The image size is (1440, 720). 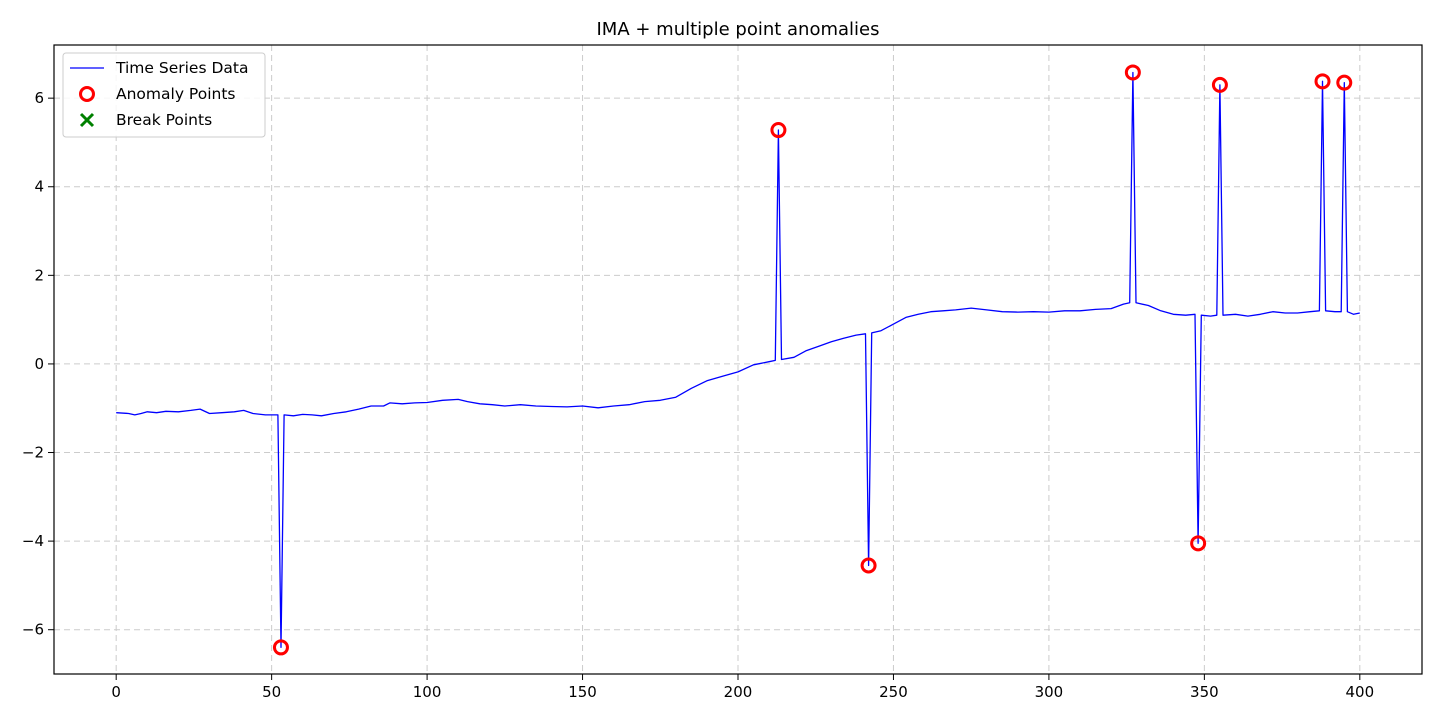 What do you see at coordinates (33, 453) in the screenshot?
I see `y-tick-label: −2` at bounding box center [33, 453].